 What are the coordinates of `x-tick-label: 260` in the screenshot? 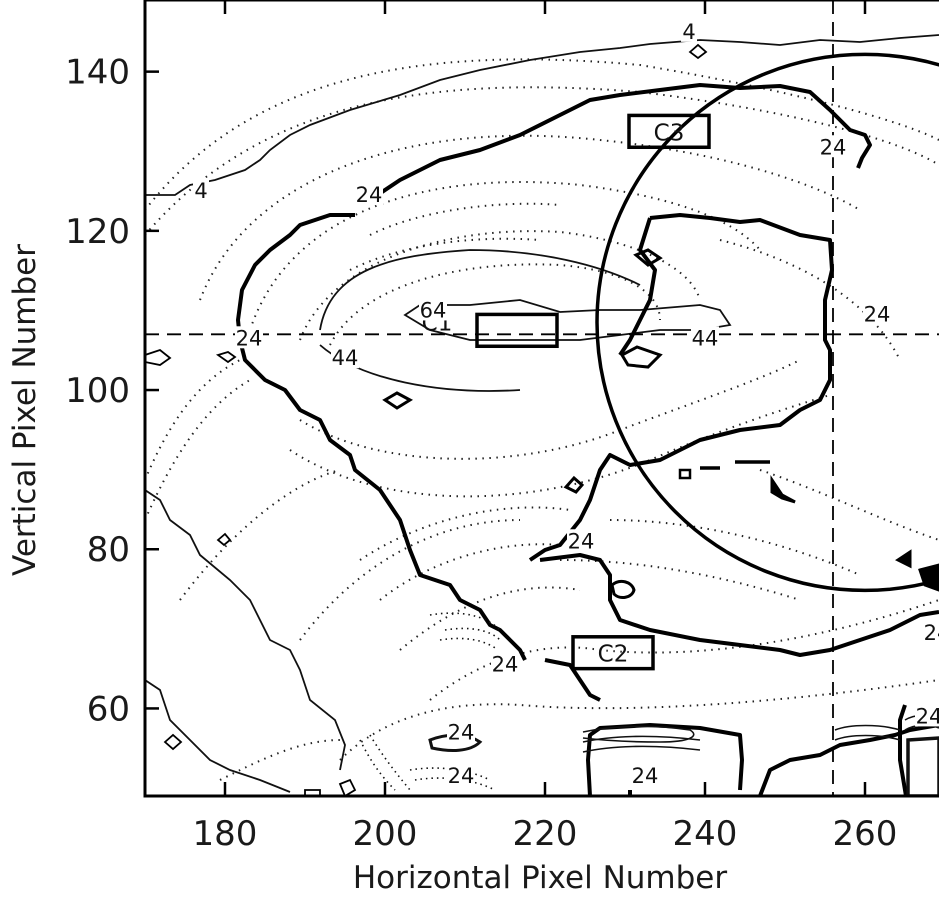 It's located at (865, 834).